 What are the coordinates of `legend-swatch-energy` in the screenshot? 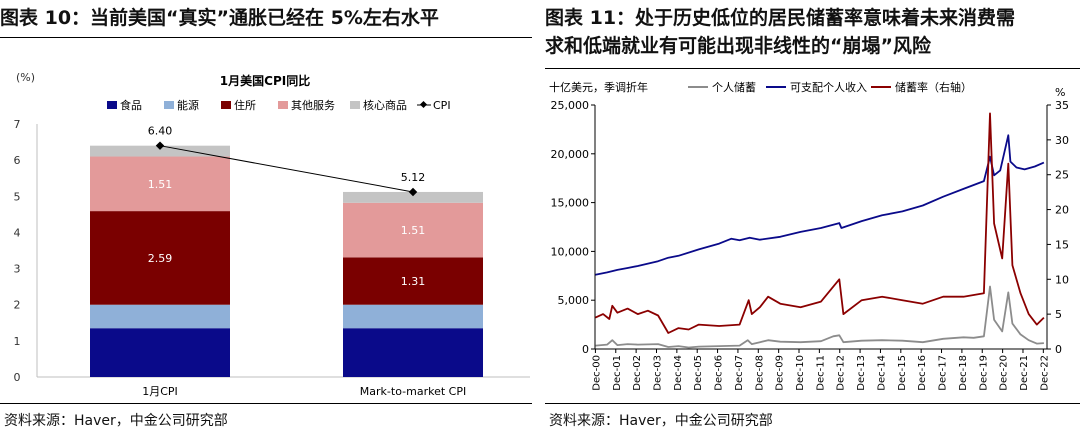 It's located at (169, 105).